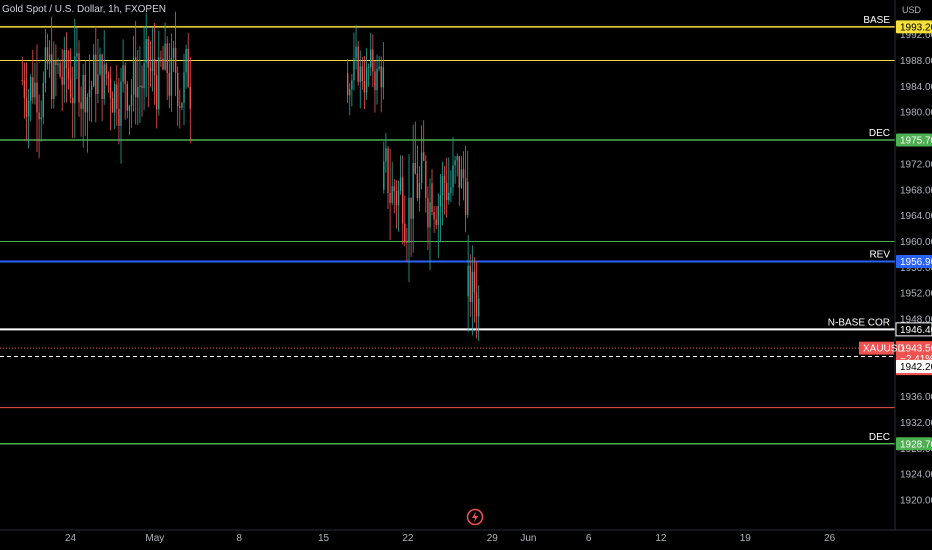  I want to click on y-tick-label: 1924.00, so click(916, 475).